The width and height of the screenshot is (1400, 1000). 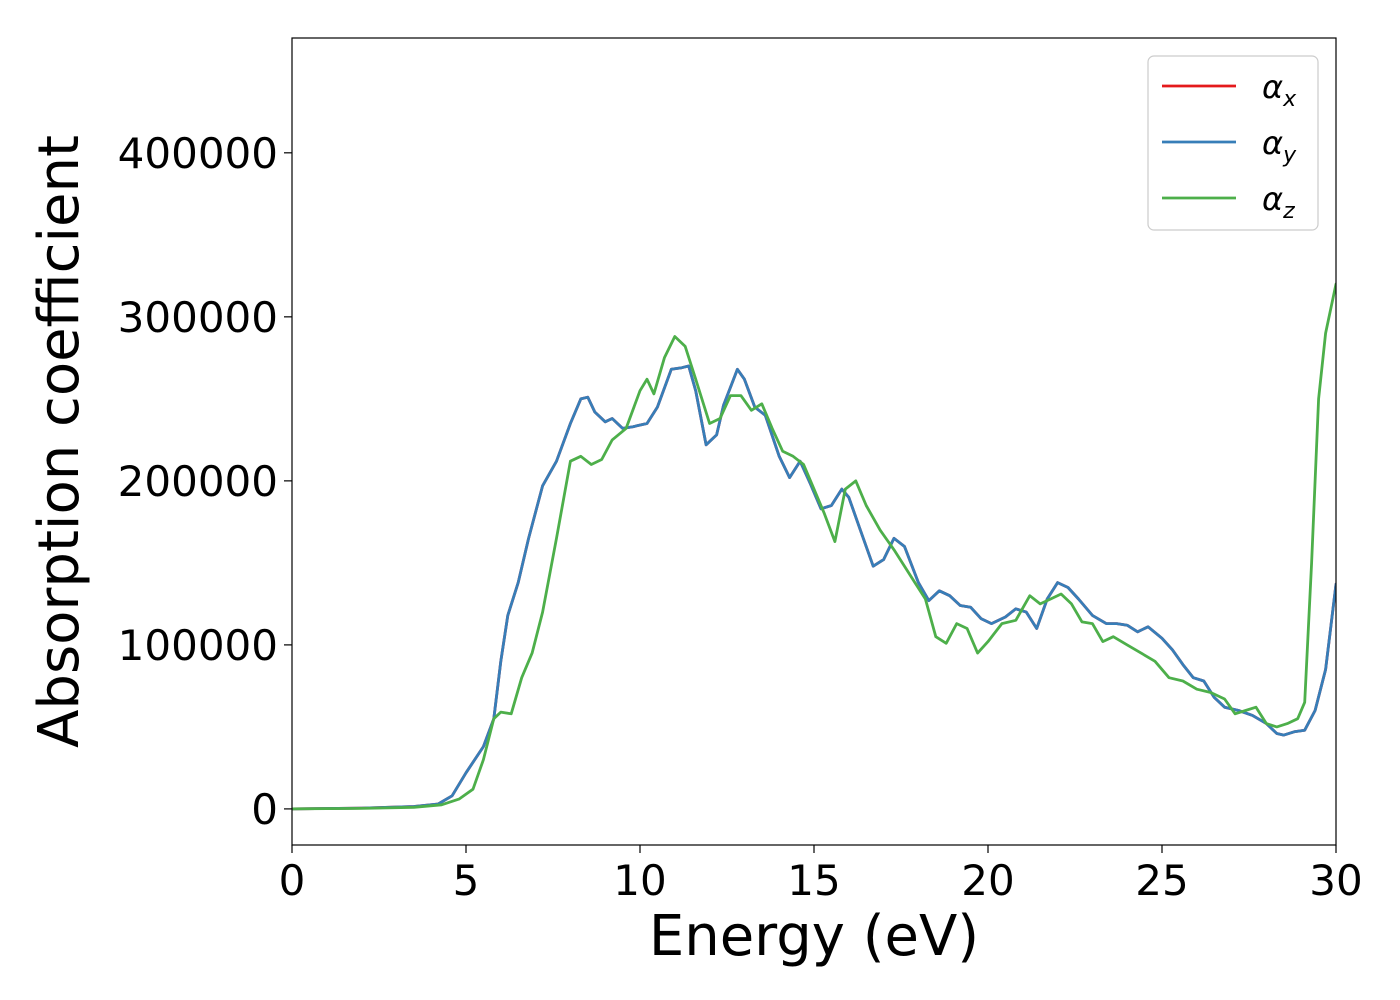 I want to click on legend-label-subscript: x, so click(x=1289, y=99).